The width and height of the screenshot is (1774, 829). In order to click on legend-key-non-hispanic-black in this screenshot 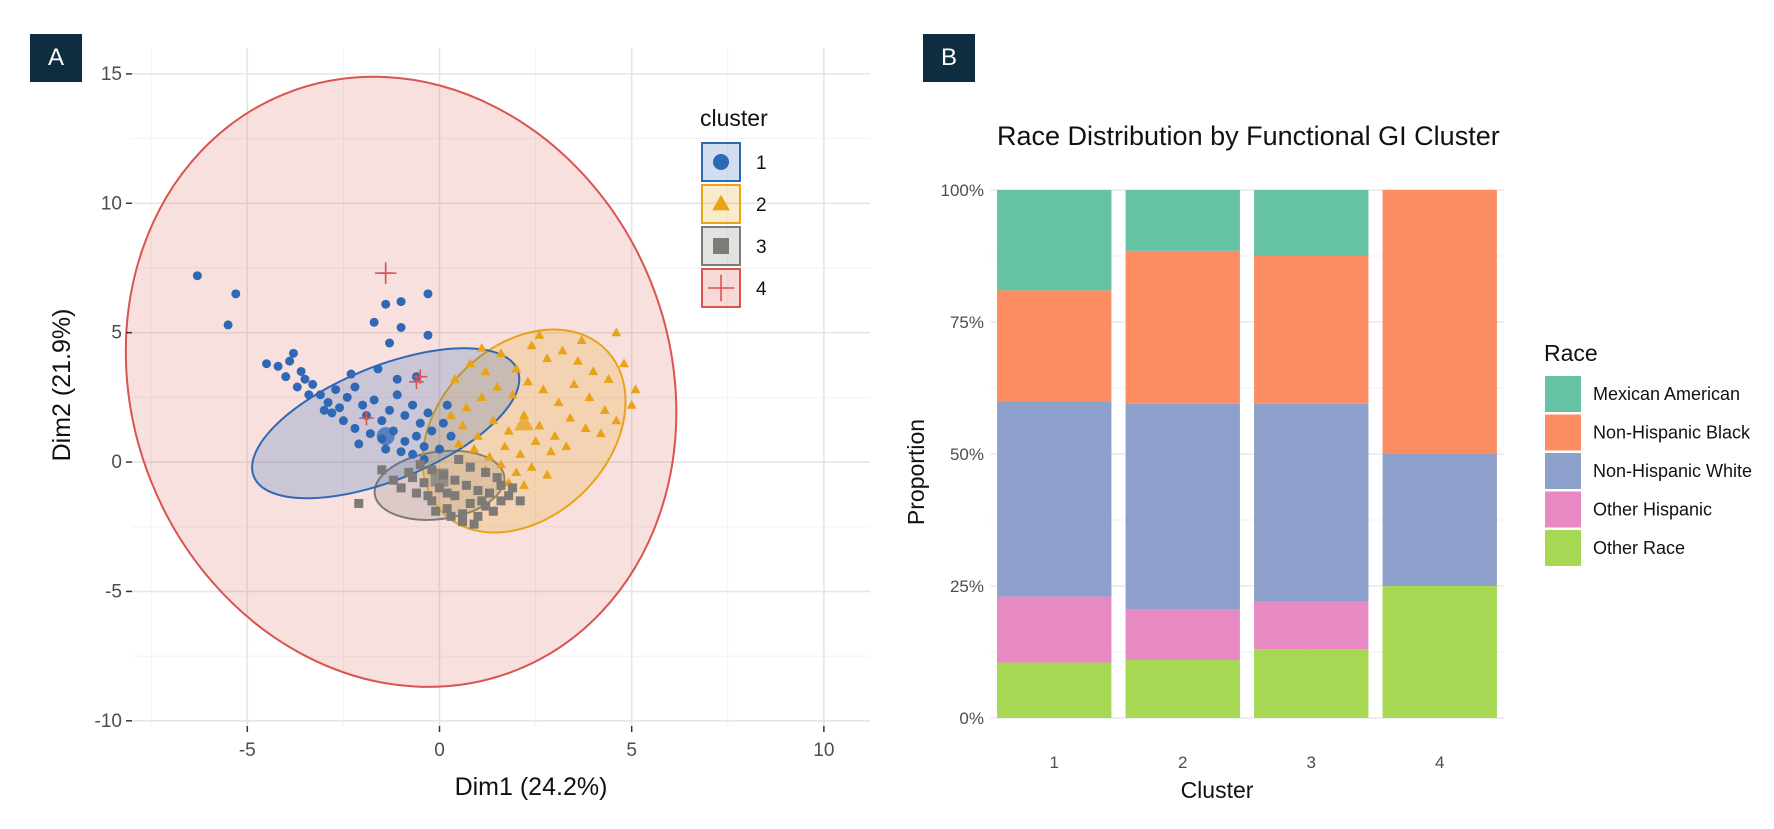, I will do `click(1563, 432)`.